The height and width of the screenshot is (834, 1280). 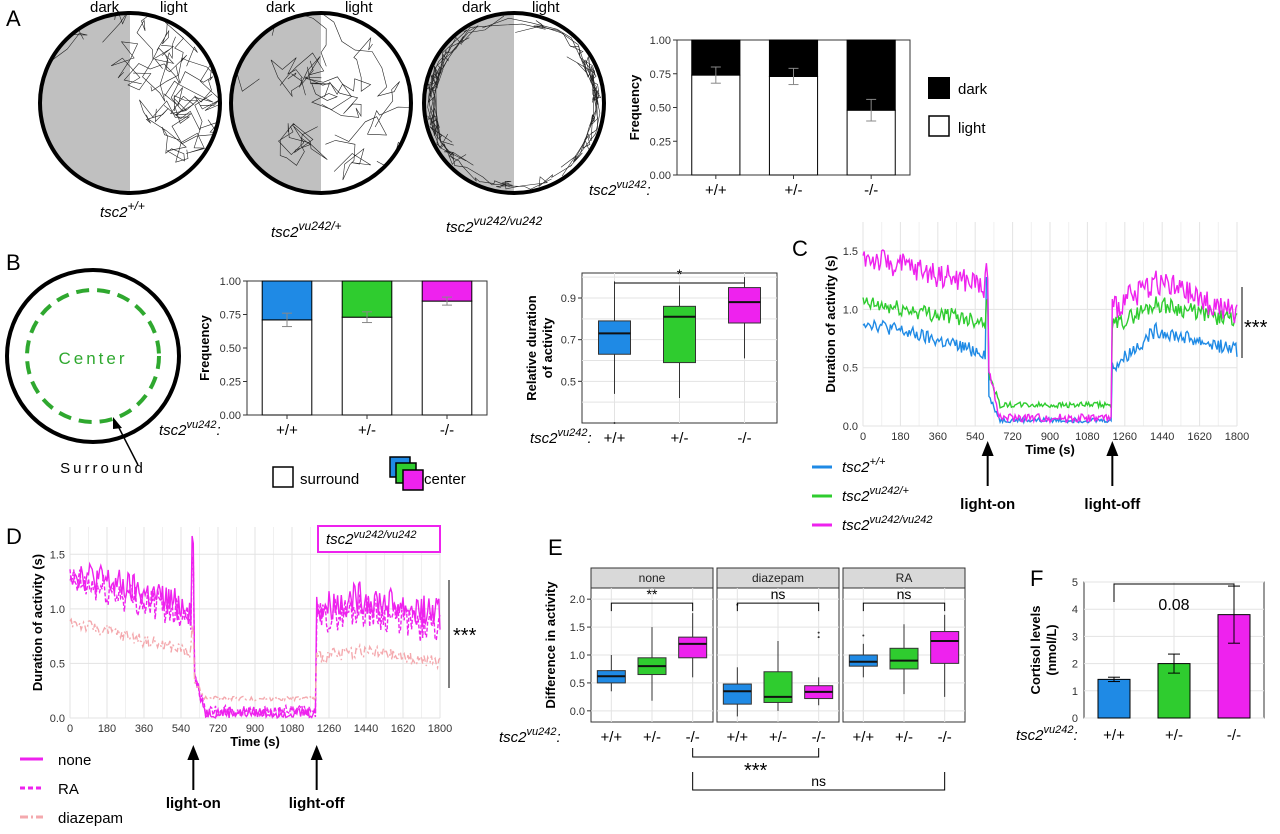 I want to click on chart-e-cross-sig-2: ns, so click(x=818, y=781).